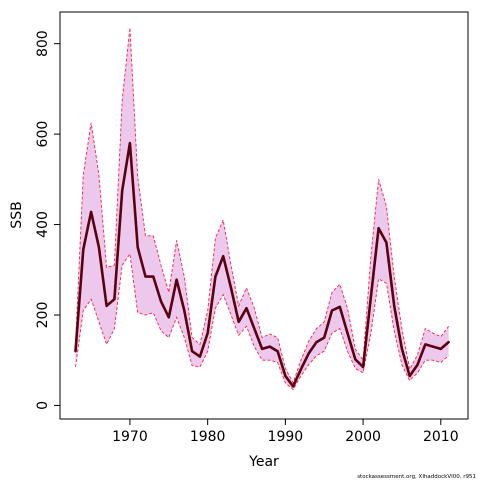 The width and height of the screenshot is (480, 480). Describe the element at coordinates (286, 437) in the screenshot. I see `x-tick-label: 1990` at that location.